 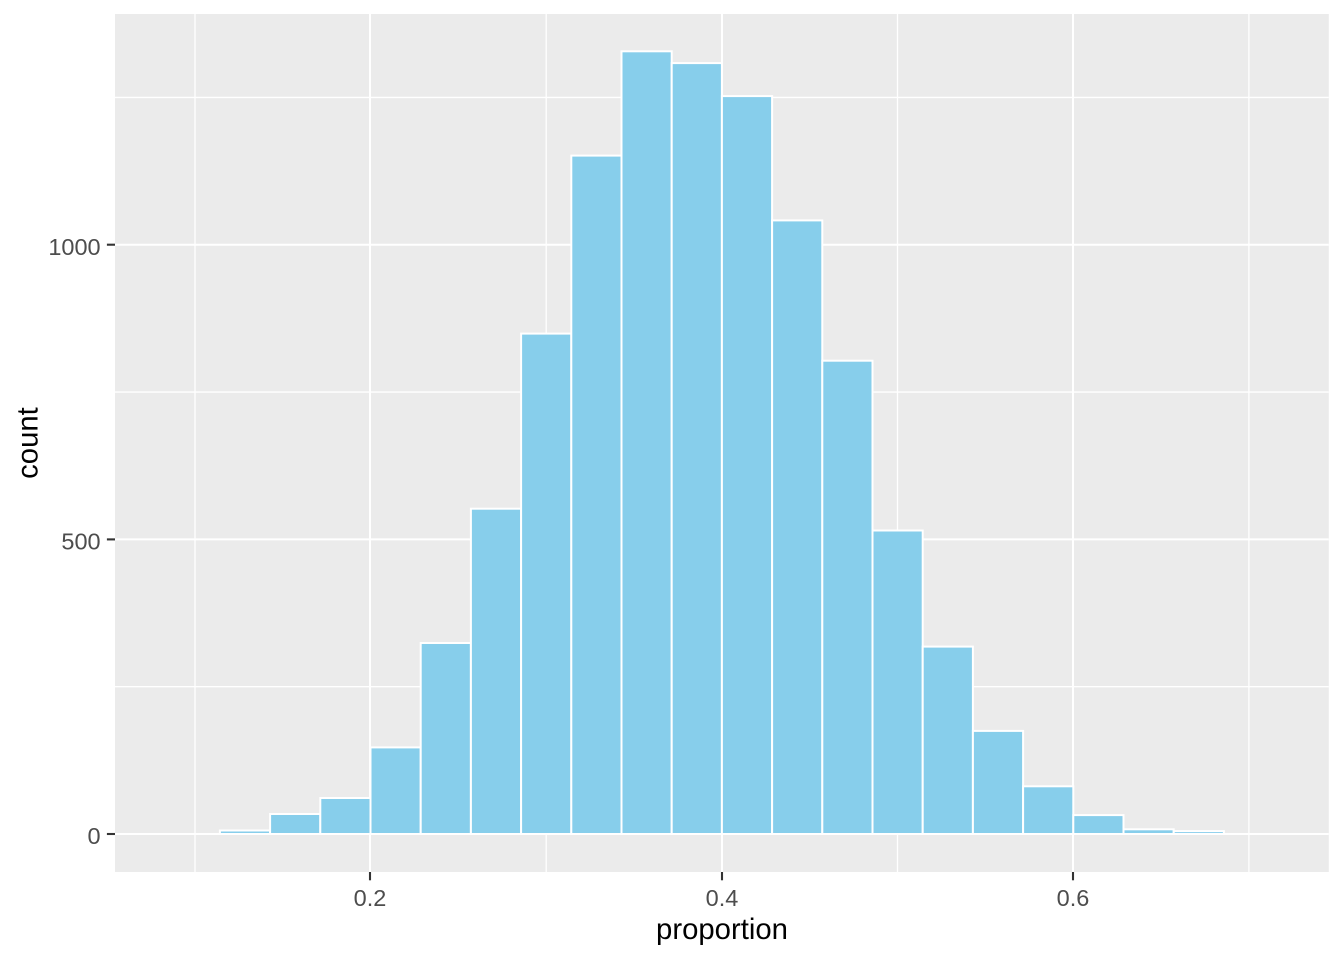 I want to click on svg-text: 0.6, so click(x=1073, y=898).